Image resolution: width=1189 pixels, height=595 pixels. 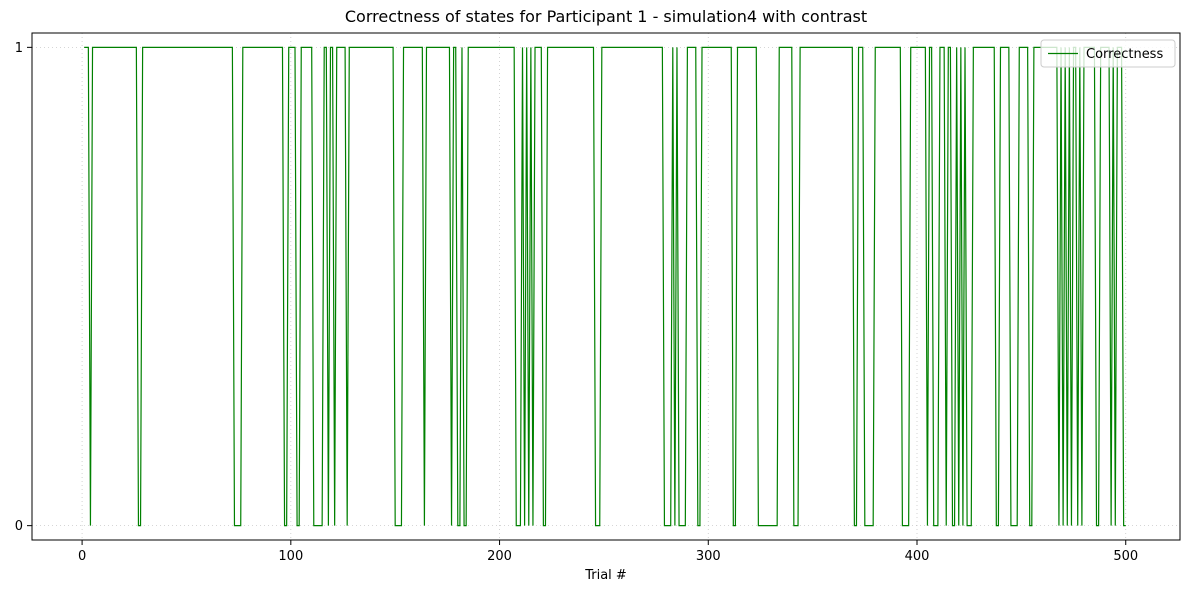 What do you see at coordinates (19, 48) in the screenshot?
I see `y-tick-label: 1` at bounding box center [19, 48].